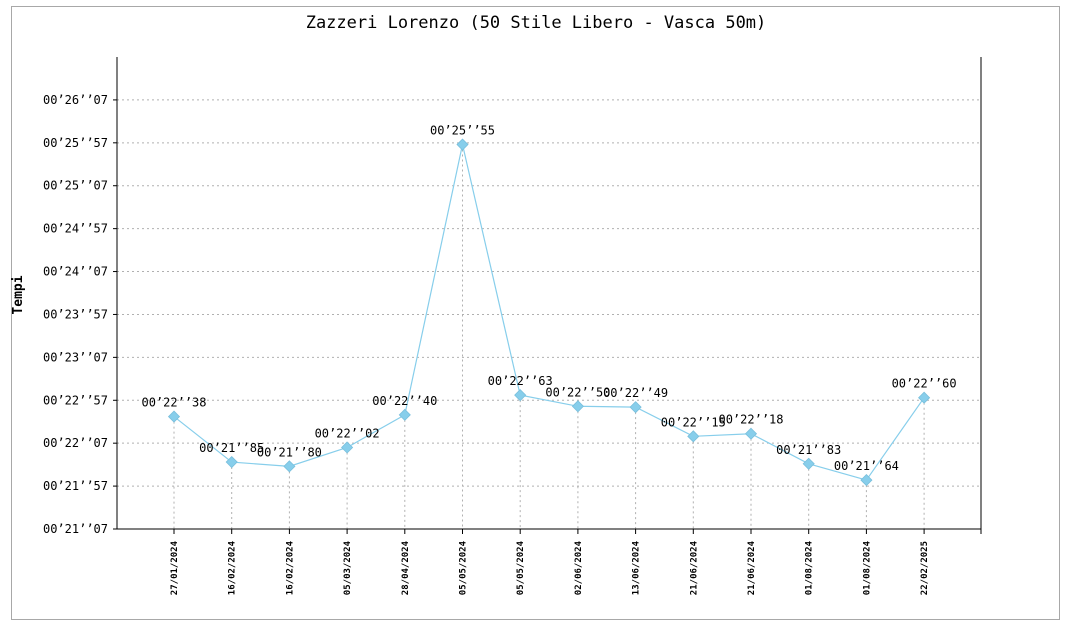 This screenshot has width=1072, height=630. Describe the element at coordinates (577, 392) in the screenshot. I see `data-label: 00’22’’50` at that location.